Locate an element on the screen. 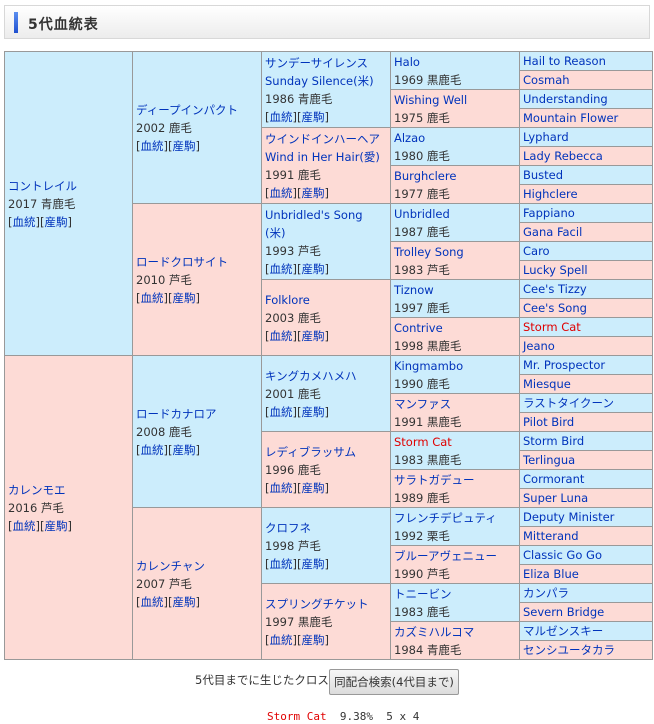  horse-link: スプリングチケット is located at coordinates (317, 603).